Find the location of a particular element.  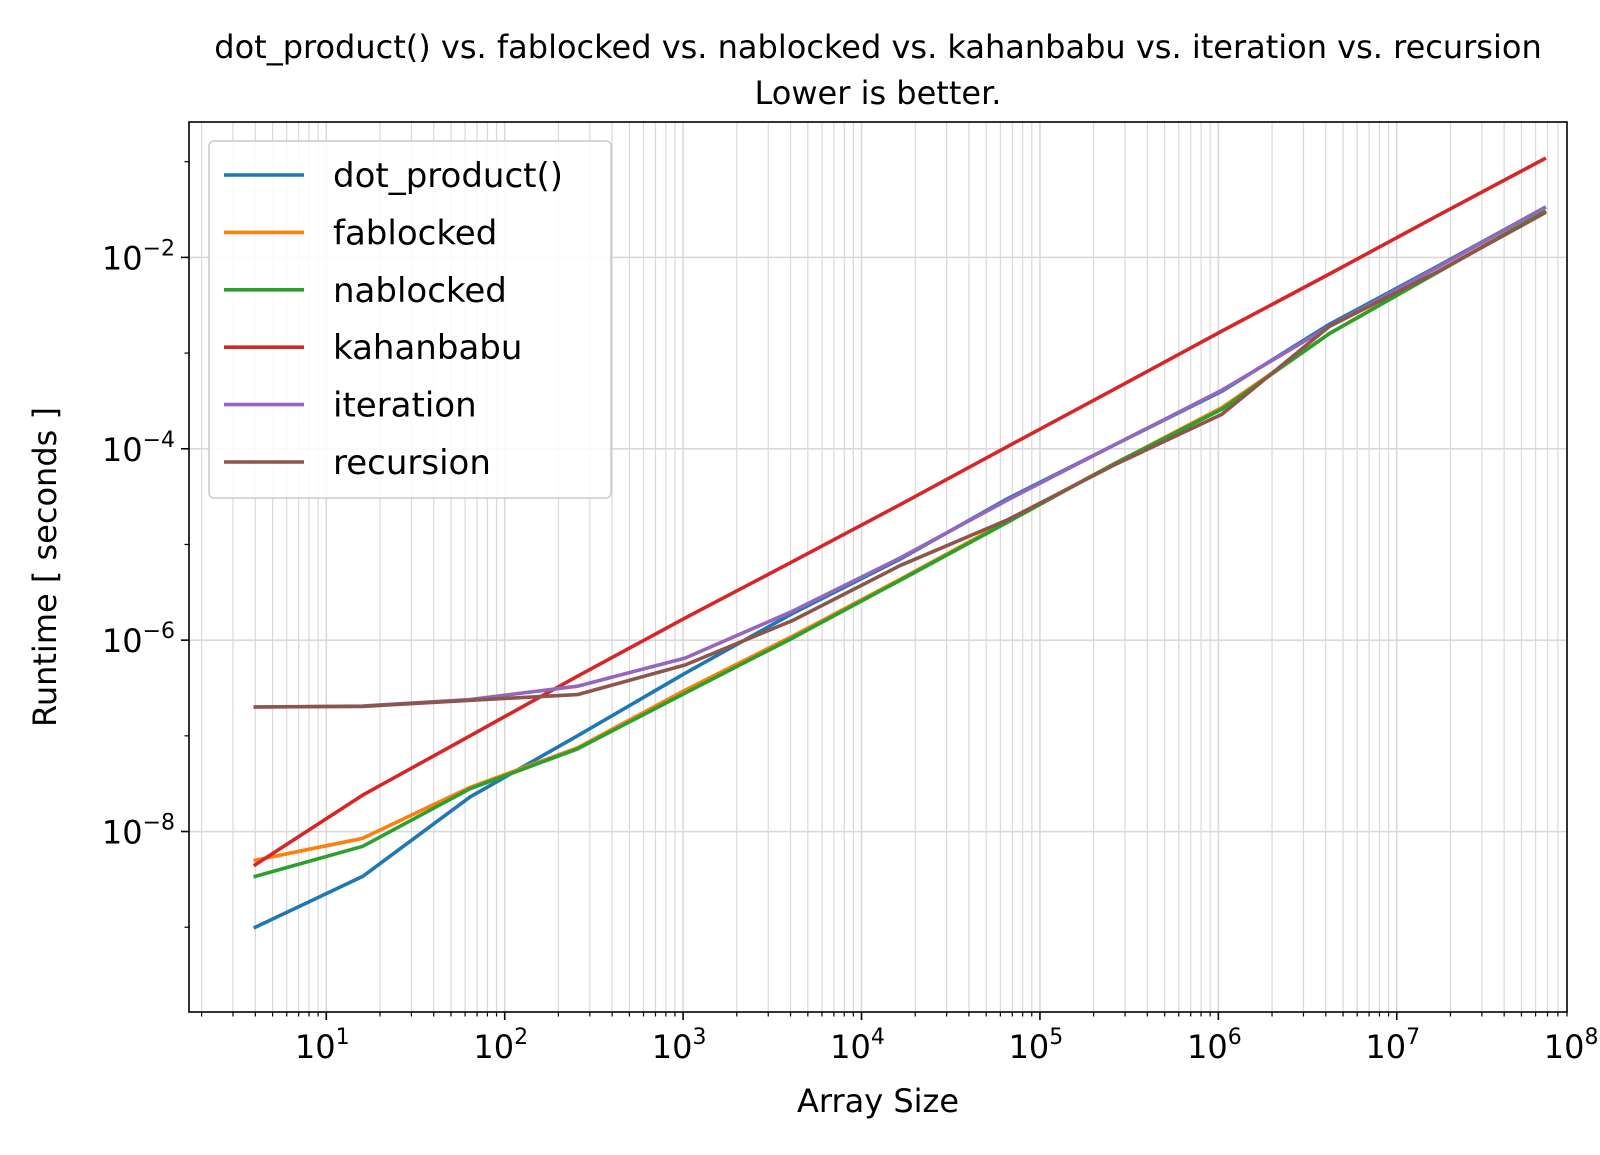

x-tick-label: 105 is located at coordinates (1036, 1045).